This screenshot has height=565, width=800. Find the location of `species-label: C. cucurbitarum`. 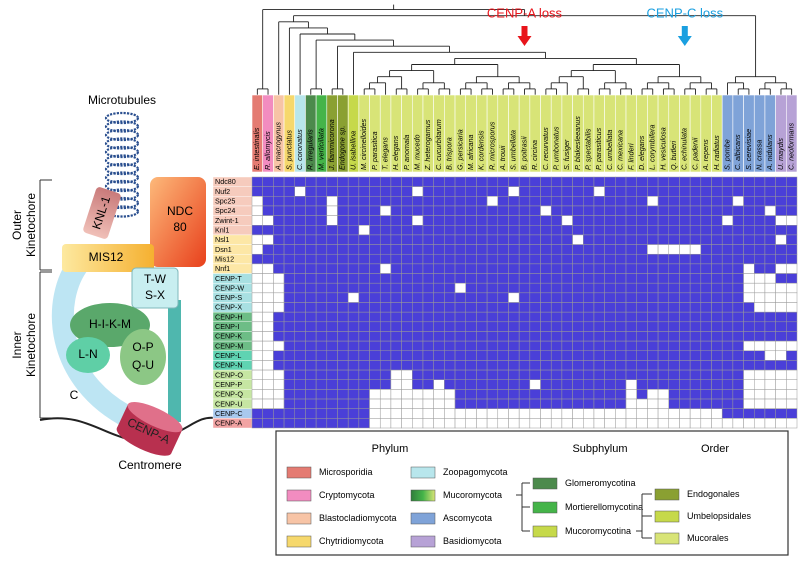

species-label: C. cucurbitarum is located at coordinates (438, 144).